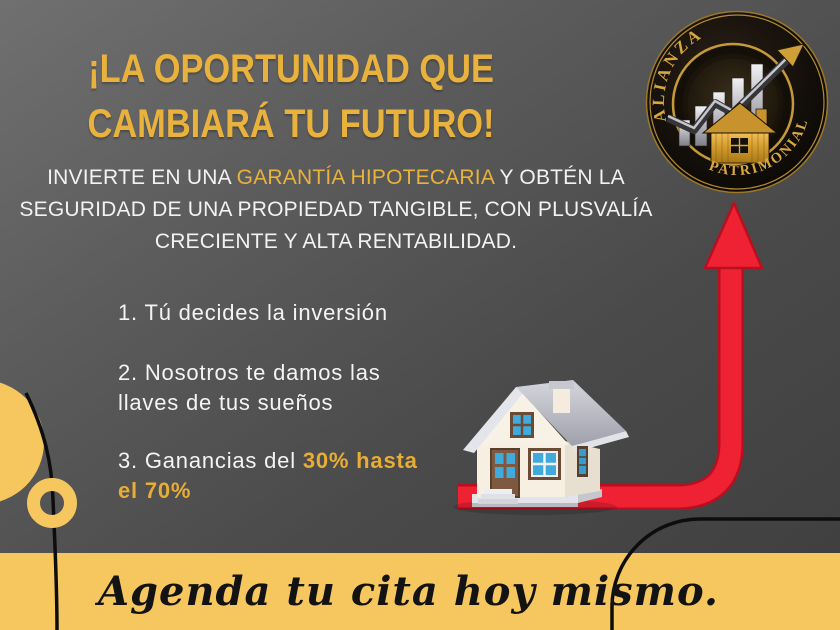  Describe the element at coordinates (408, 591) in the screenshot. I see `cta-script-text: Agenda tu cita hoy mismo.` at that location.